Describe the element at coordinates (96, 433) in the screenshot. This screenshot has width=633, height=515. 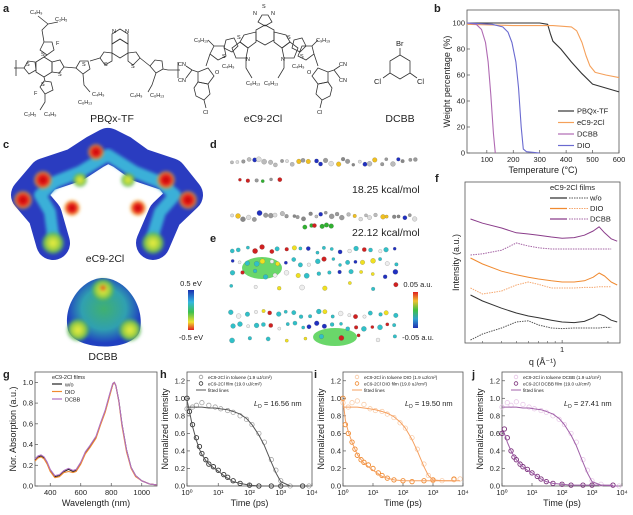
I see `series-line-dcbb` at that location.